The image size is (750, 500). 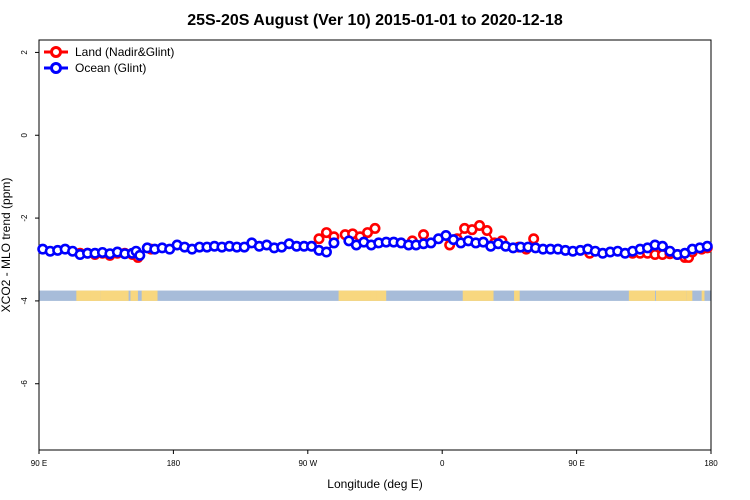 What do you see at coordinates (375, 245) in the screenshot?
I see `series-ocean` at bounding box center [375, 245].